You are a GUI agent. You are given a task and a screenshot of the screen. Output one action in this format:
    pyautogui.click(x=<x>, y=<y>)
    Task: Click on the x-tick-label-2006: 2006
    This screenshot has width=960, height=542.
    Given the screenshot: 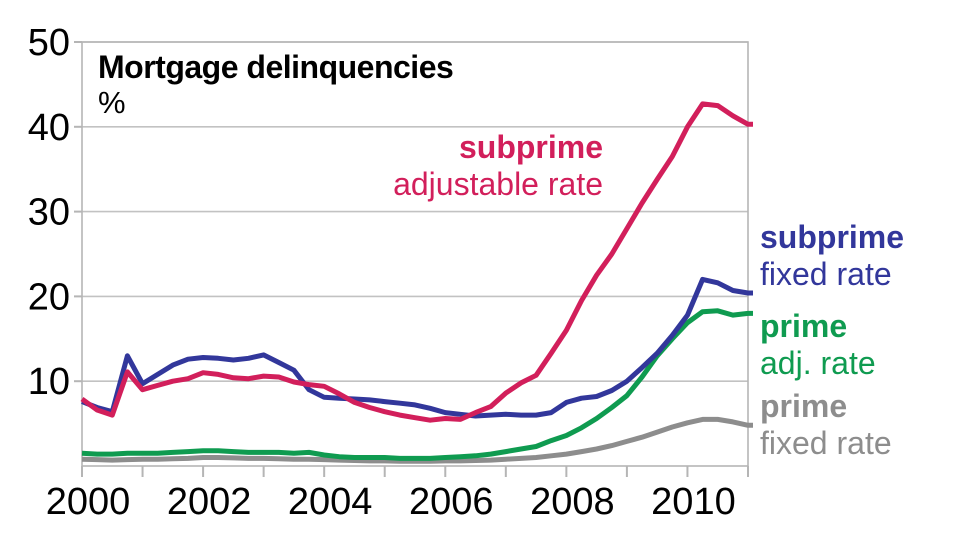 What is the action you would take?
    pyautogui.click(x=451, y=502)
    